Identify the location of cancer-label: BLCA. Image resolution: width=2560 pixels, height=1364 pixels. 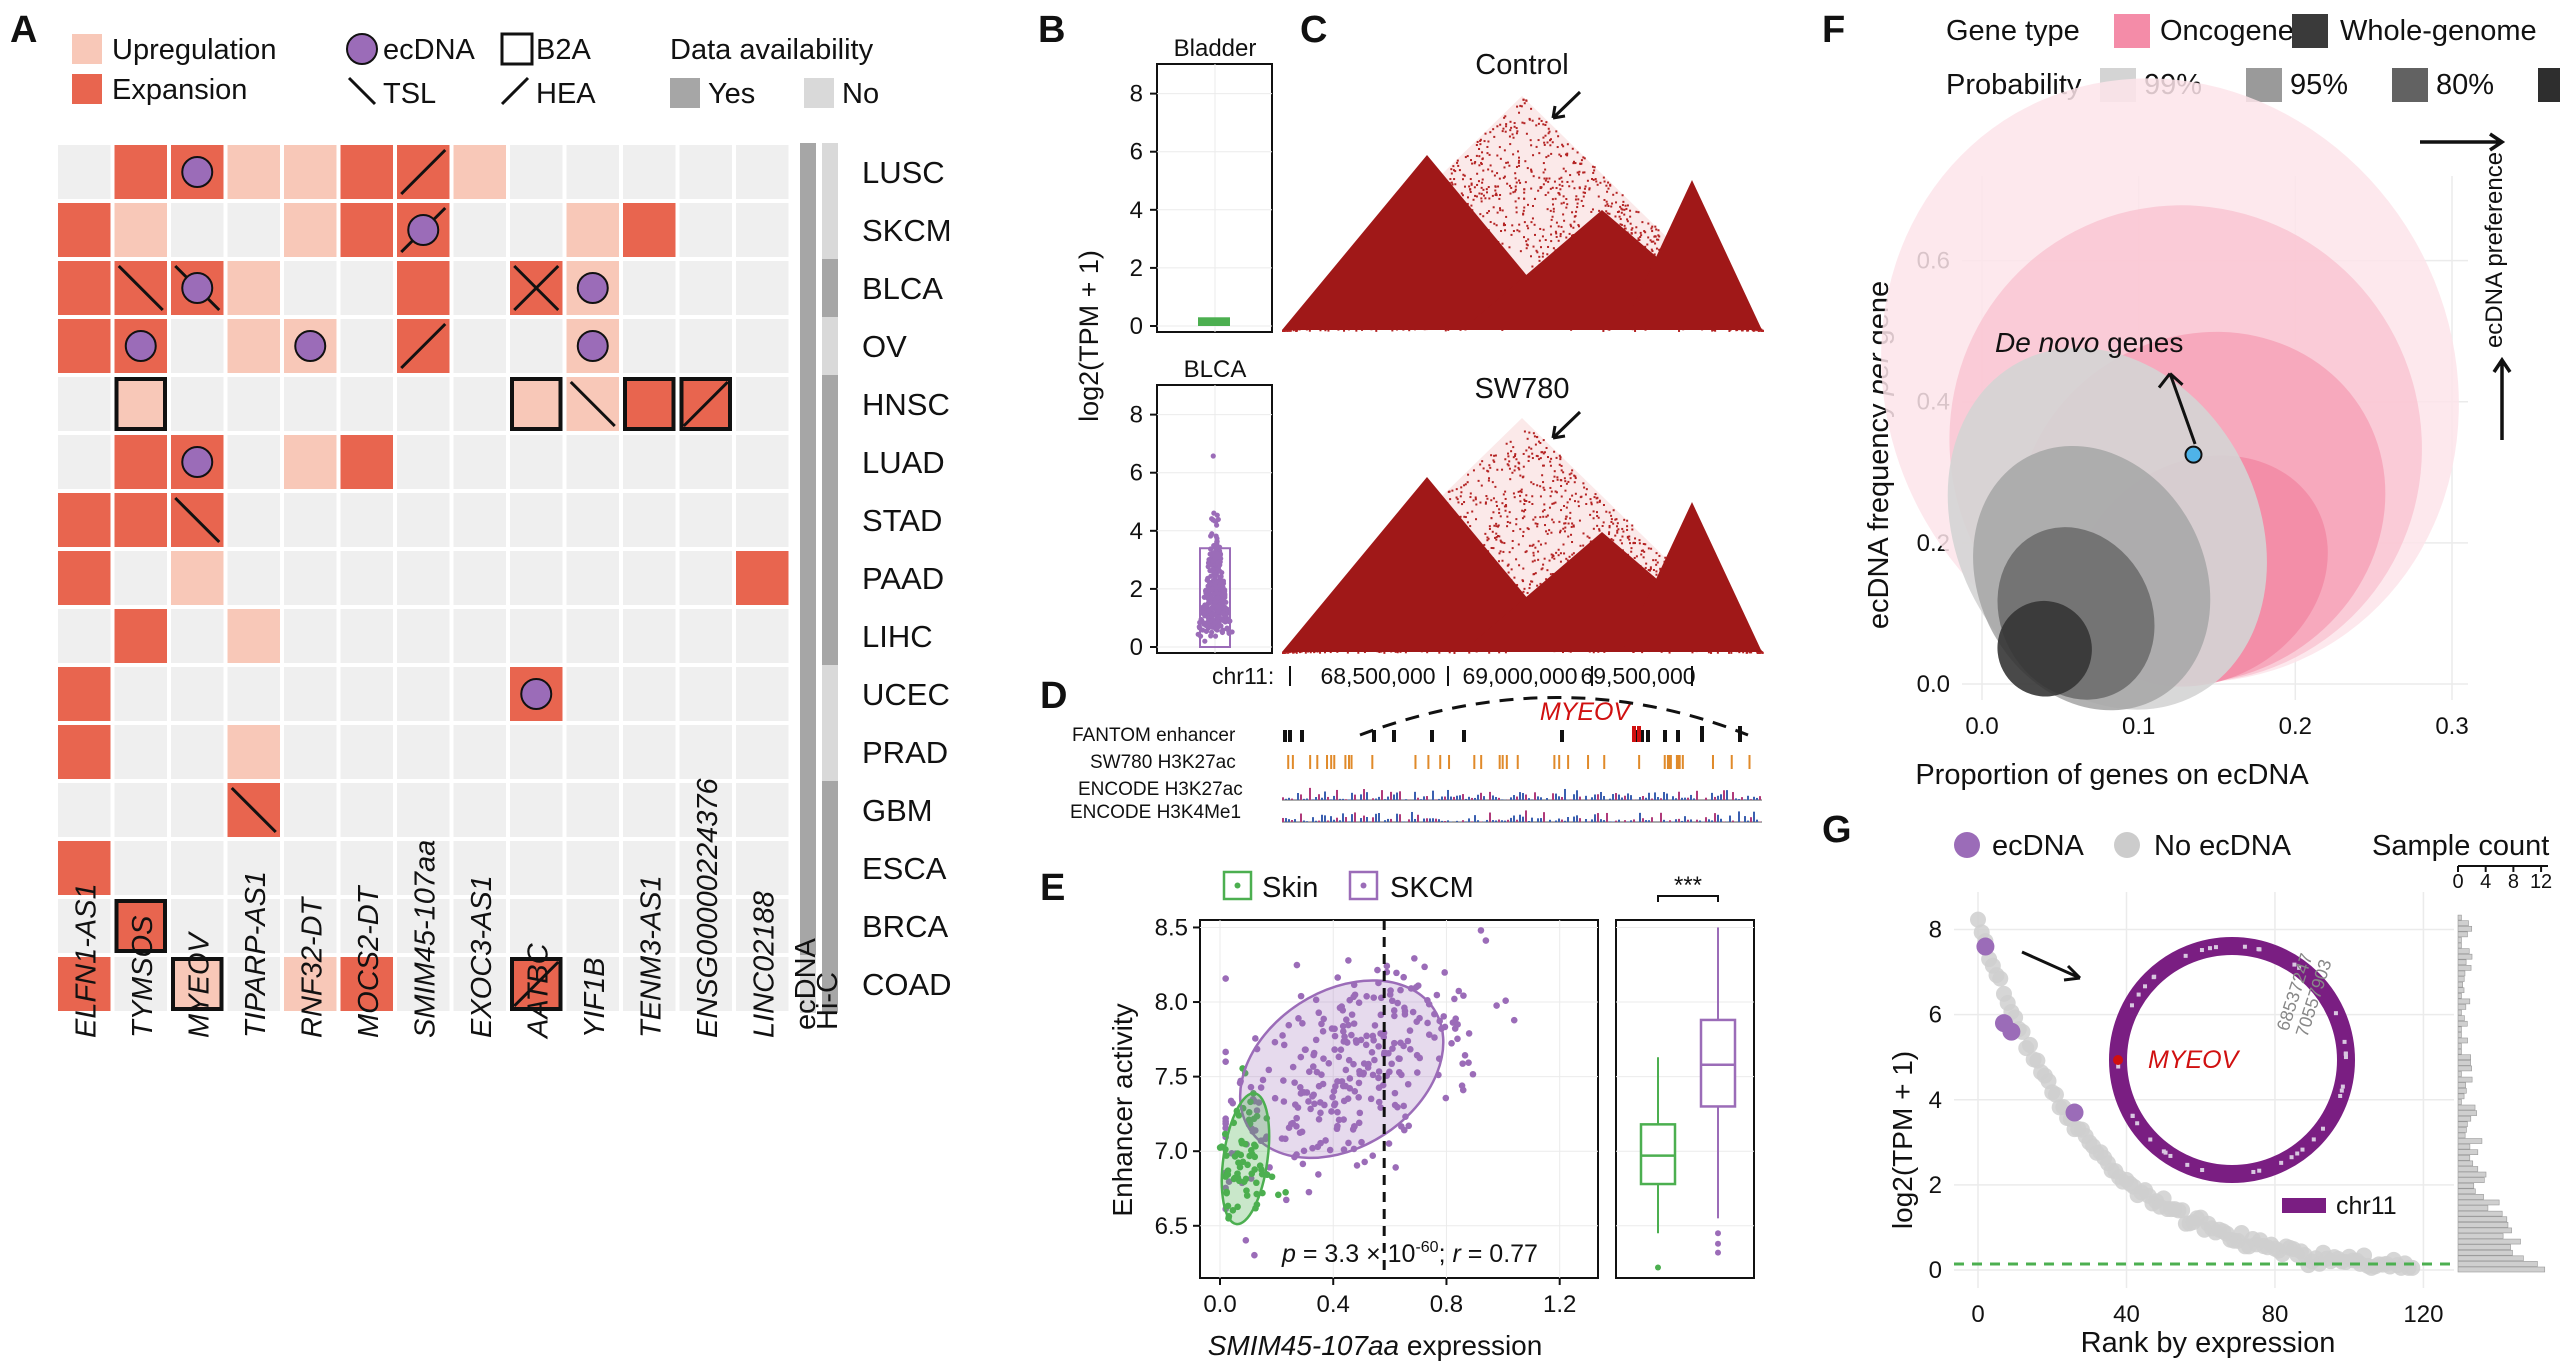
(902, 288).